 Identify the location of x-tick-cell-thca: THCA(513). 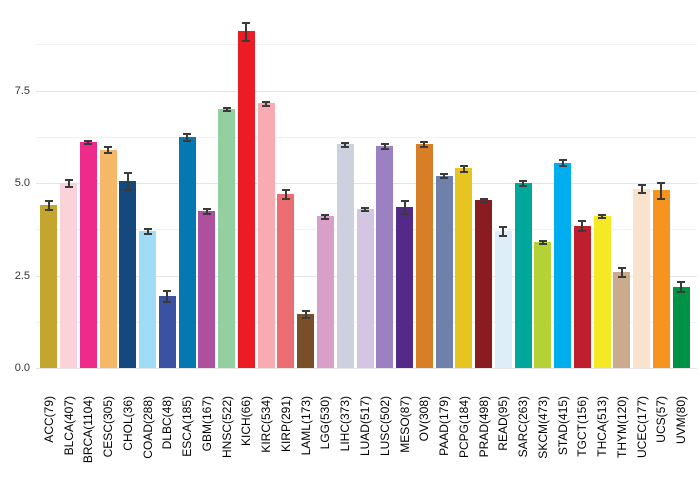
(602, 438).